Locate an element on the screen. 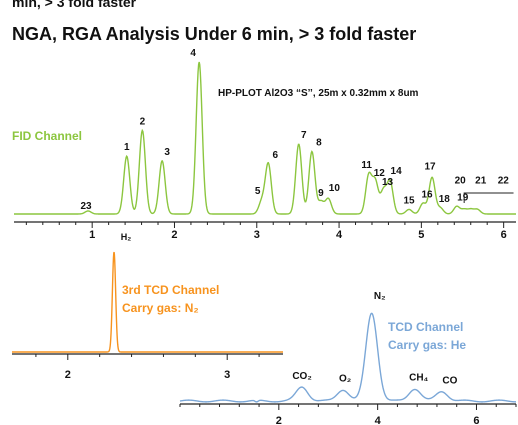 This screenshot has width=518, height=425. fid-peak-label: 13 is located at coordinates (388, 182).